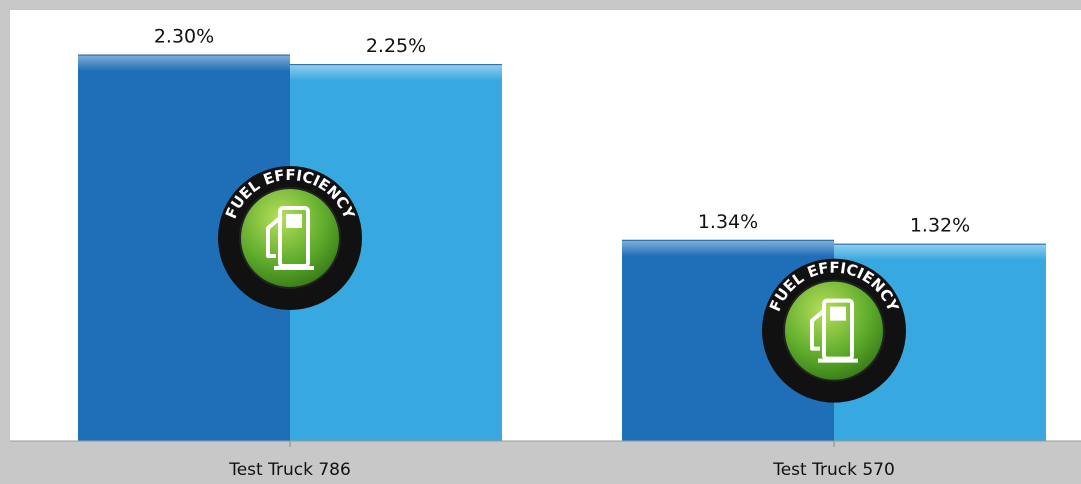 This screenshot has height=484, width=1081. Describe the element at coordinates (728, 222) in the screenshot. I see `value-label: 1.34%` at that location.